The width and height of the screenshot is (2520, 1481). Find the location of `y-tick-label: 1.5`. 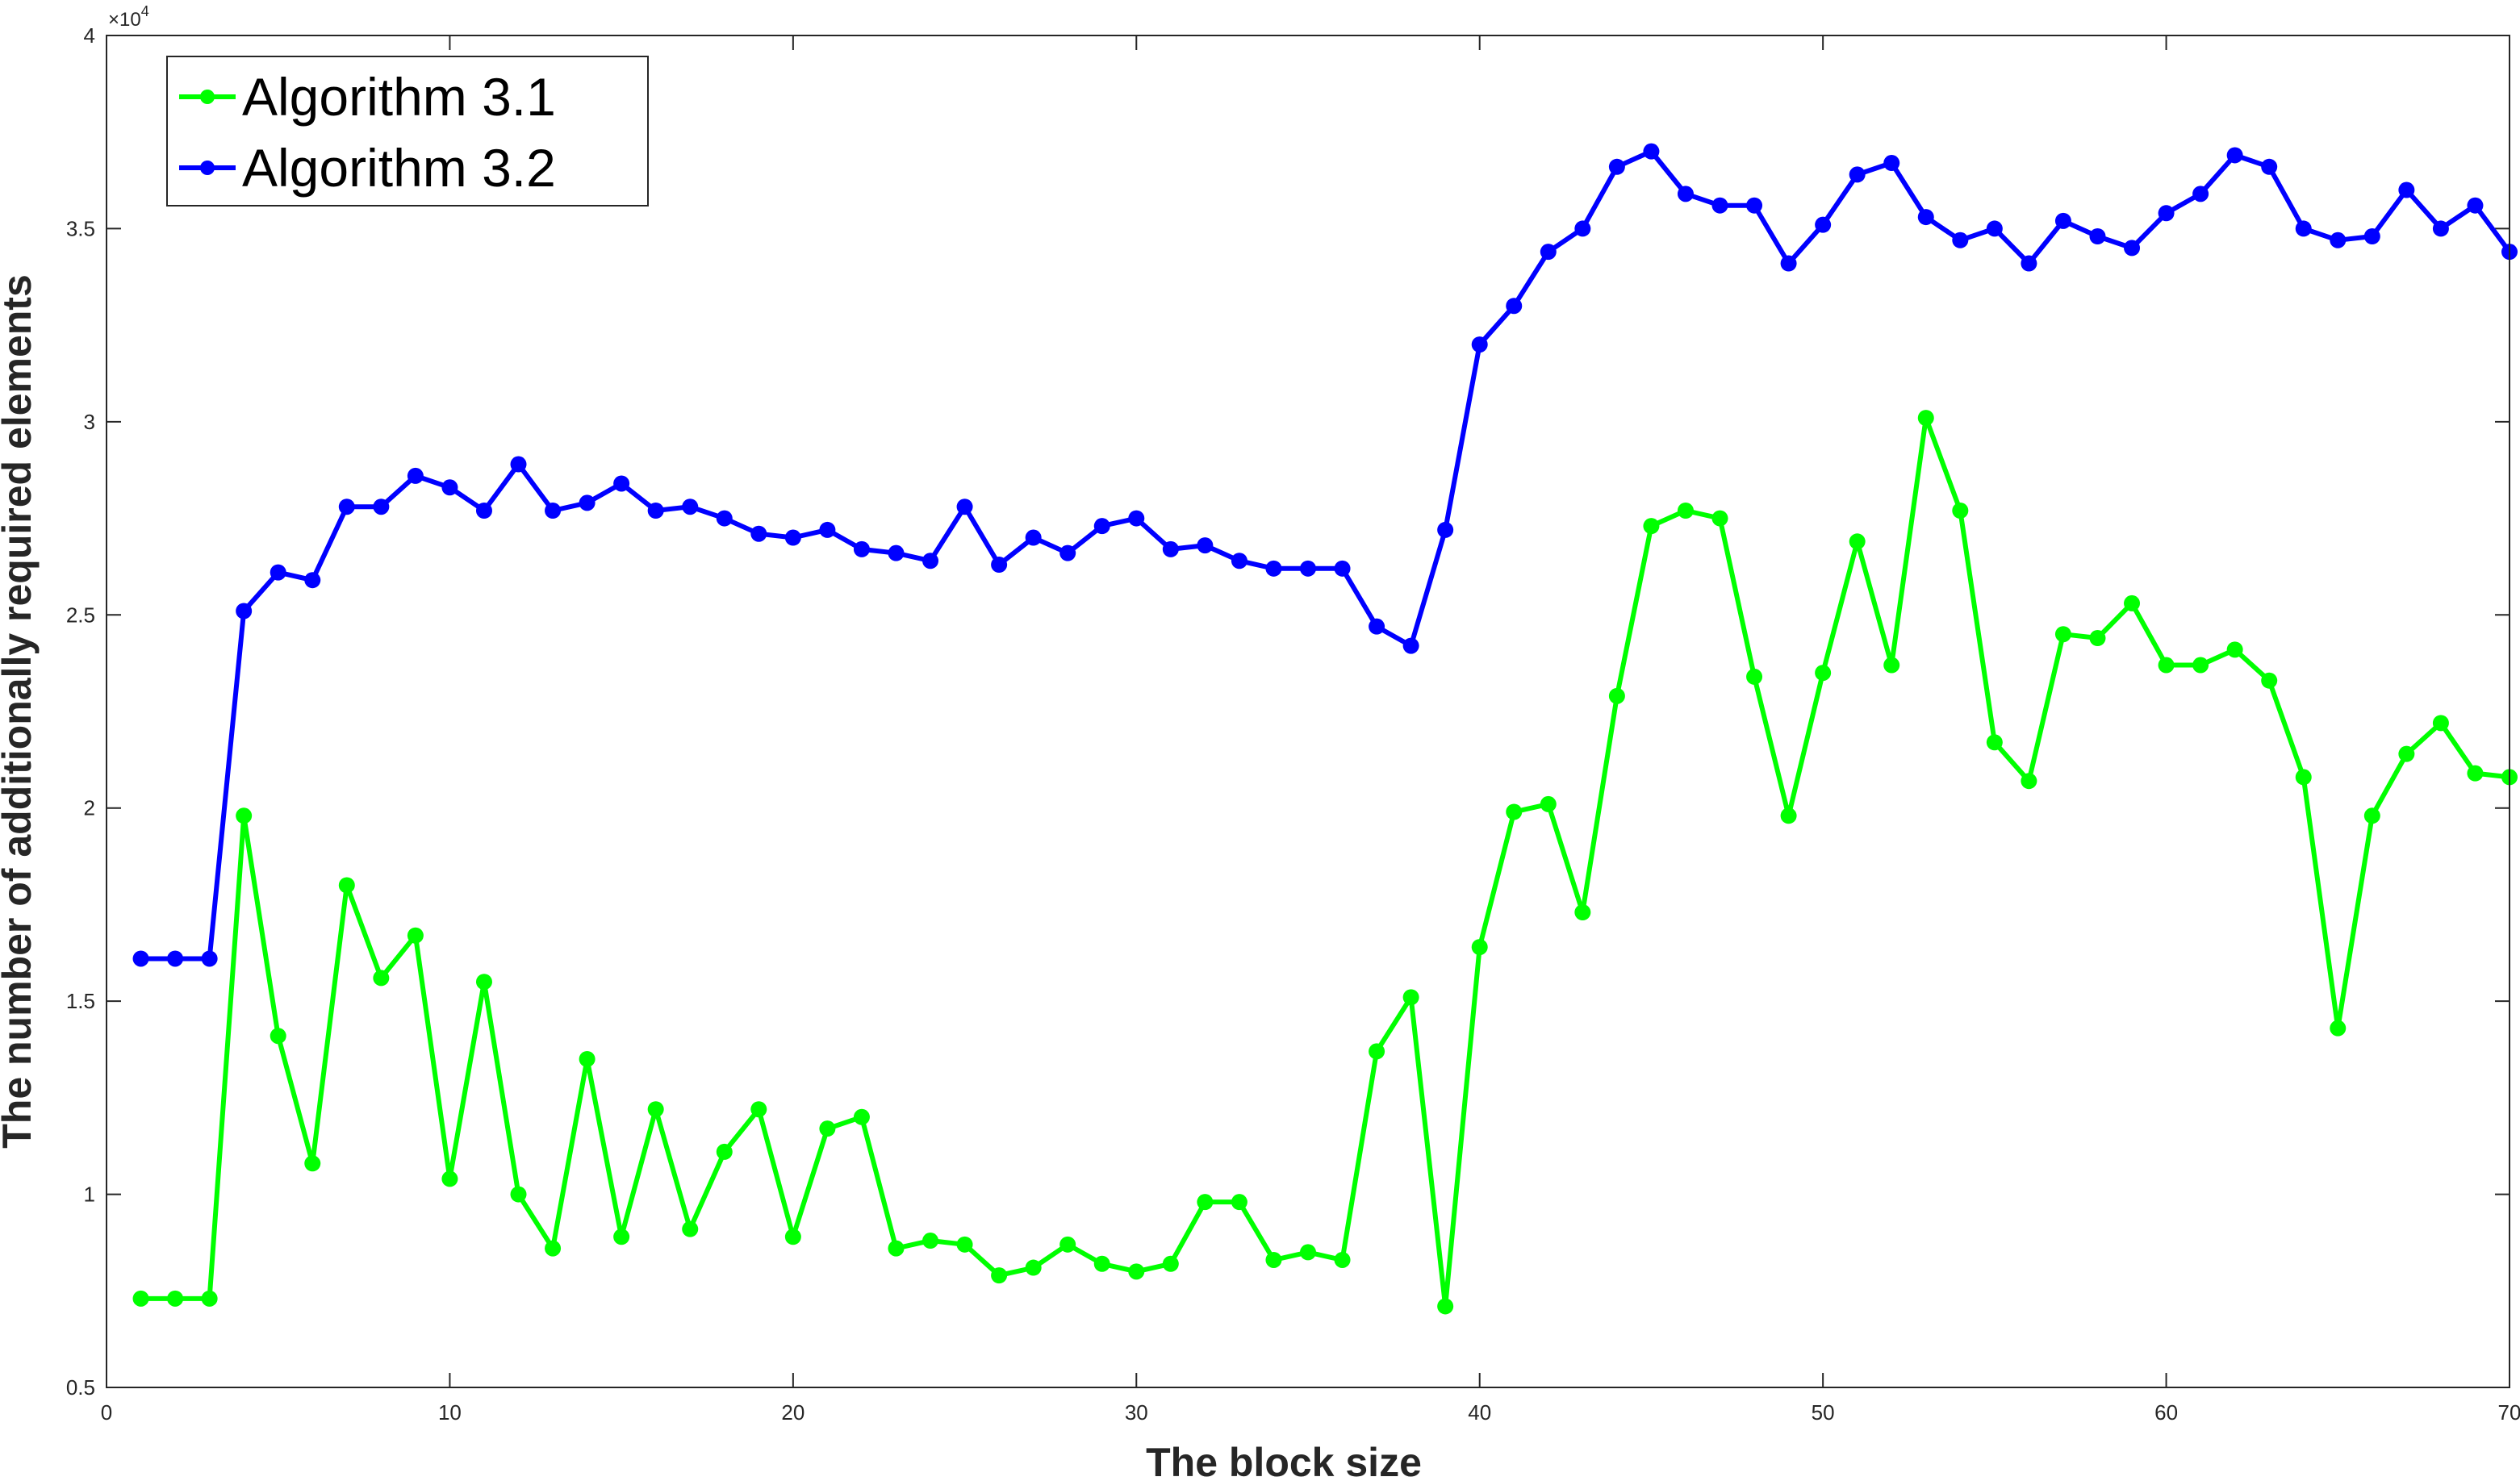

y-tick-label: 1.5 is located at coordinates (81, 1001).